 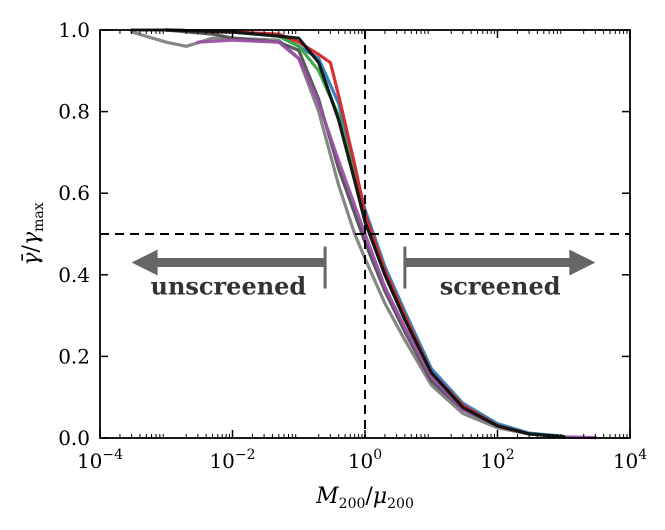 I want to click on annotation-label-1: screened, so click(x=500, y=286).